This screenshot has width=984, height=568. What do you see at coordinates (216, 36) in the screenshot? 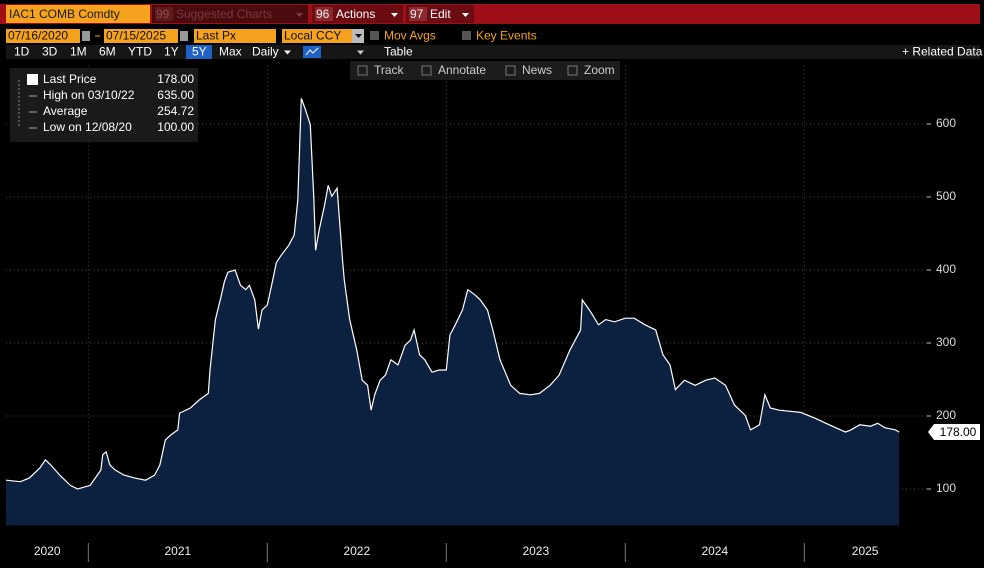
I see `field: Last Px` at bounding box center [216, 36].